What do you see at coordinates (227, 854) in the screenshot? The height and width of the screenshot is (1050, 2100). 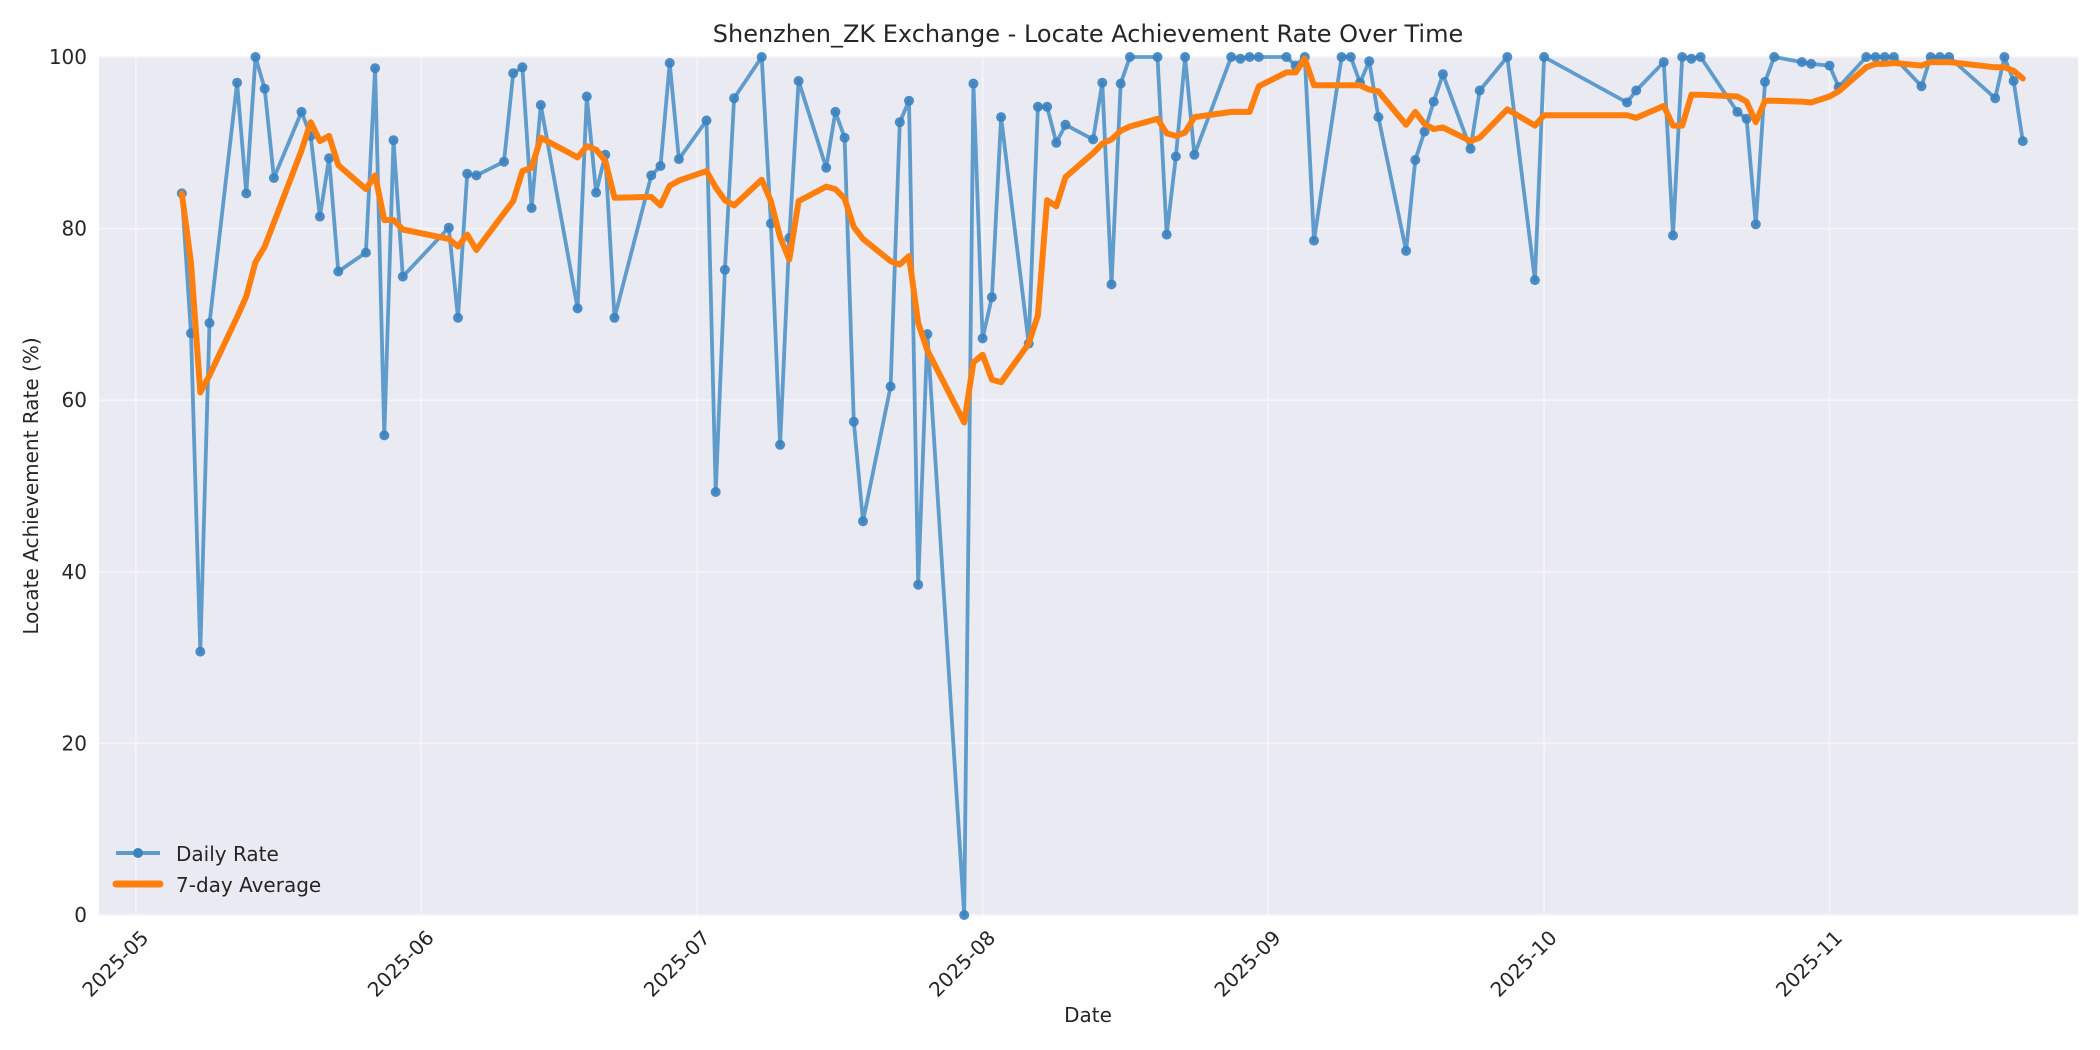 I see `legend-label-daily-rate: Daily Rate` at bounding box center [227, 854].